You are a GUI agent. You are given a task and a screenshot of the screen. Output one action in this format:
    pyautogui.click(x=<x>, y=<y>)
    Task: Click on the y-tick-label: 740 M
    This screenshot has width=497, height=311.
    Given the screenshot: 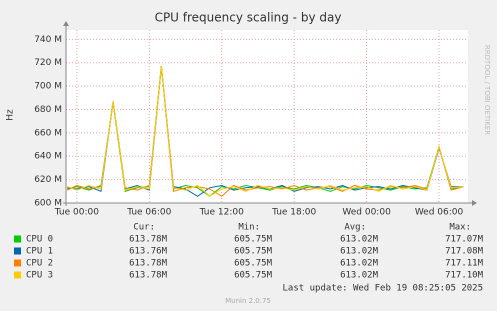 What is the action you would take?
    pyautogui.click(x=48, y=40)
    